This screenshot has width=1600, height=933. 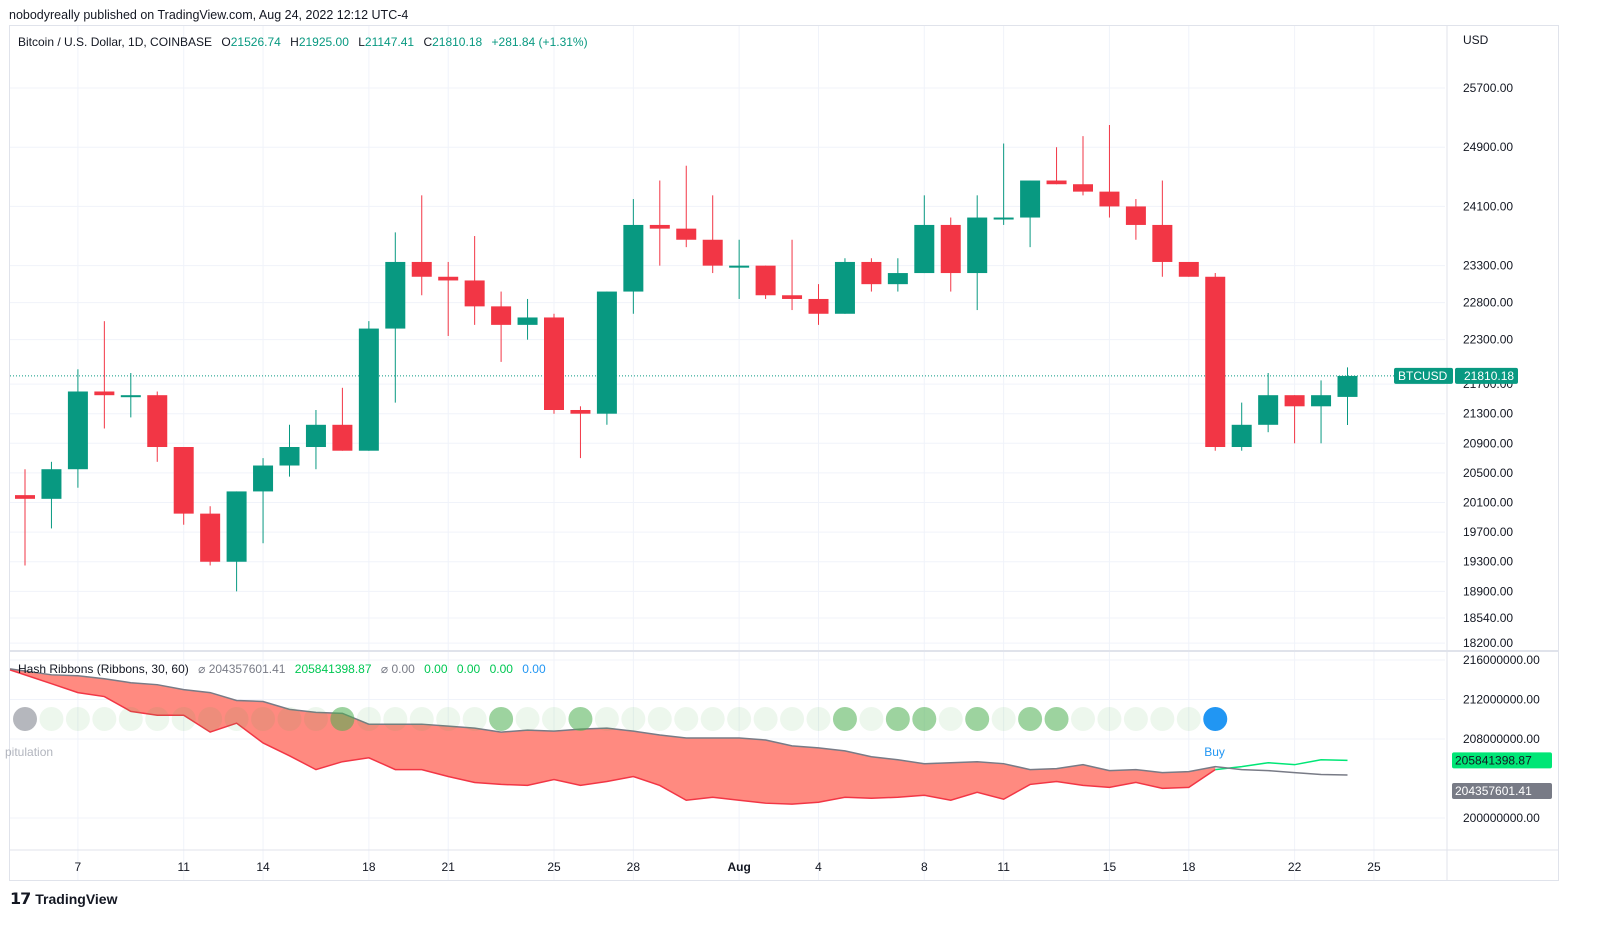 What do you see at coordinates (1488, 473) in the screenshot?
I see `price-axis-label: 20500.00` at bounding box center [1488, 473].